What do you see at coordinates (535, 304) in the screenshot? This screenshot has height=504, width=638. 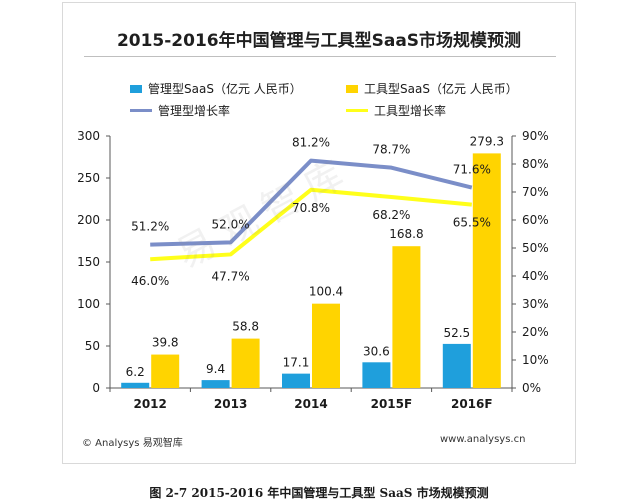 I see `y-tick-label-right: 30%` at bounding box center [535, 304].